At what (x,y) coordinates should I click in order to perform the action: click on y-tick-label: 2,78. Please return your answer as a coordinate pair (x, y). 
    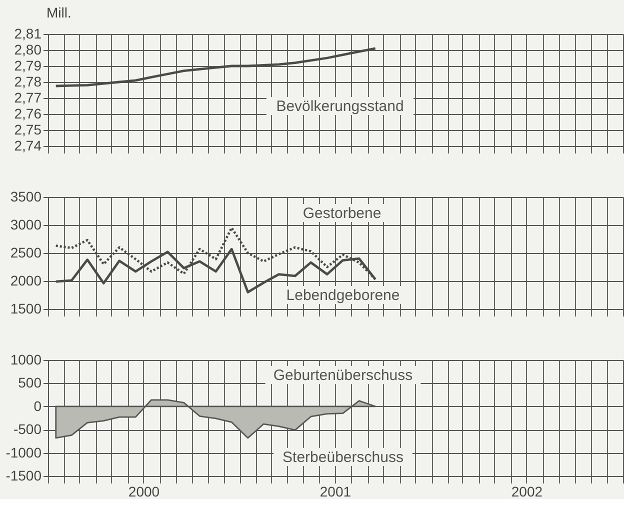
    Looking at the image, I should click on (28, 82).